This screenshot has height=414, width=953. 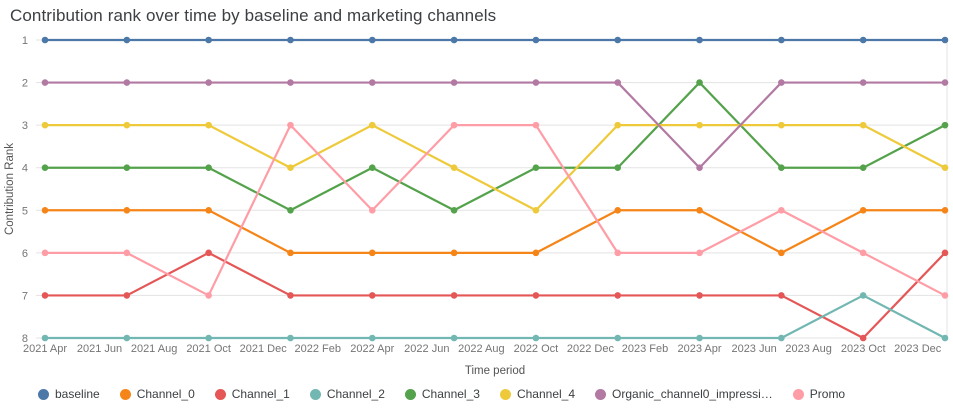 I want to click on x-tick-label: 2021 Dec, so click(x=264, y=349).